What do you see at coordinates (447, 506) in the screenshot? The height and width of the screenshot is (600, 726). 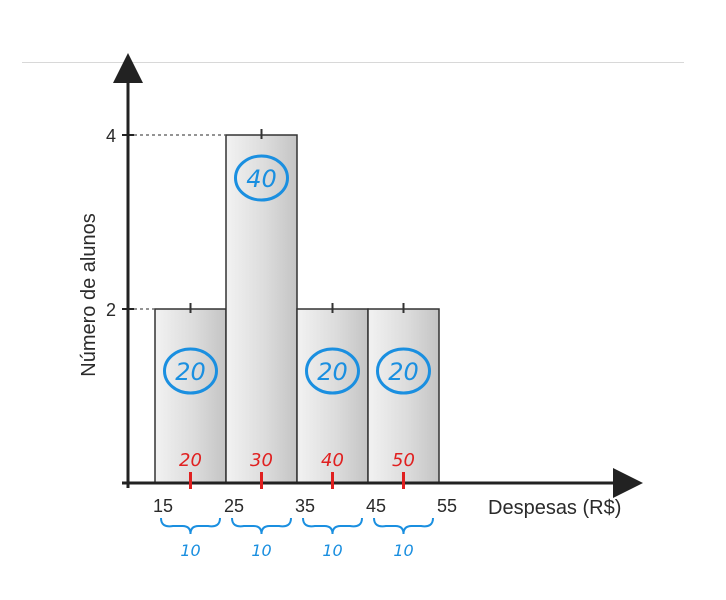 I see `x-tick-label-55: 55` at bounding box center [447, 506].